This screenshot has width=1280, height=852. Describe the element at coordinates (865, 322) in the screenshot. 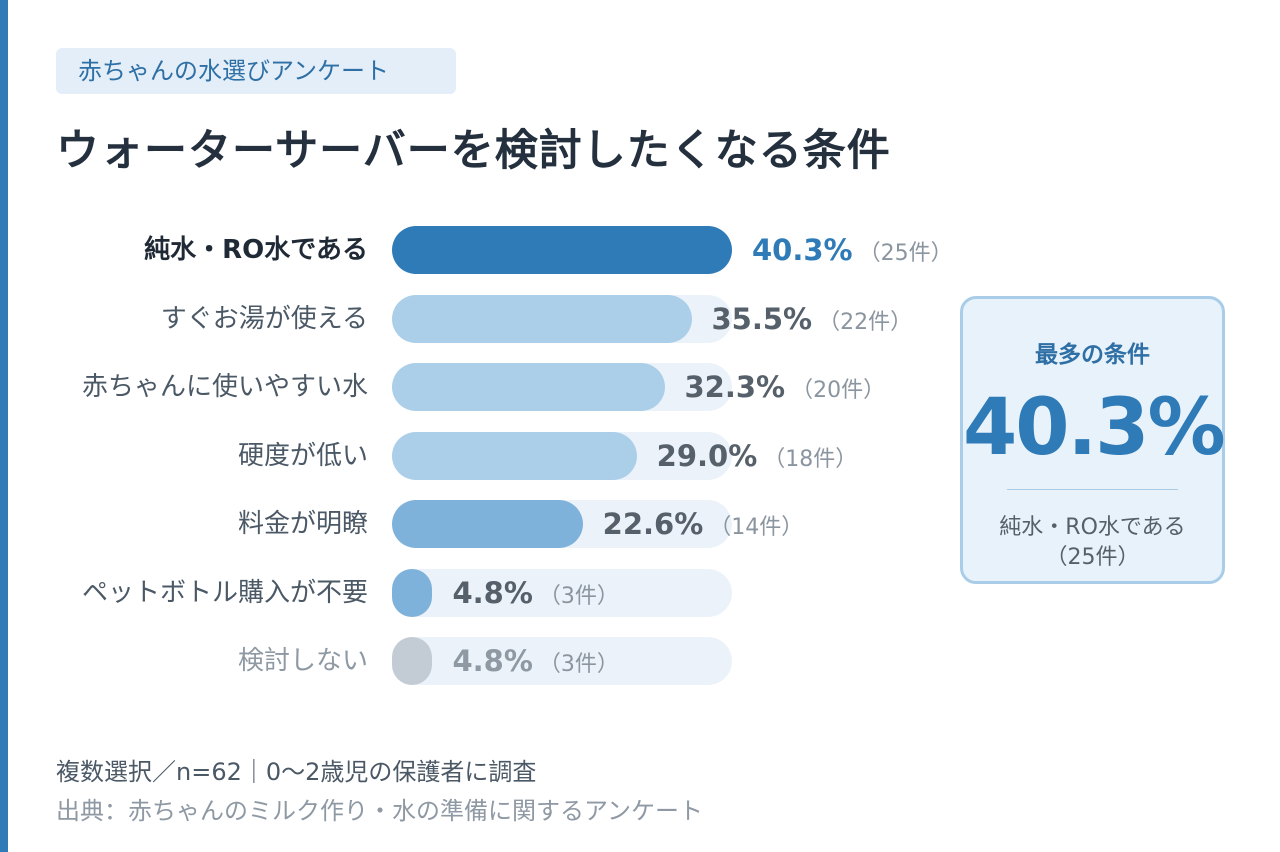

I see `value-count: （22件）` at that location.